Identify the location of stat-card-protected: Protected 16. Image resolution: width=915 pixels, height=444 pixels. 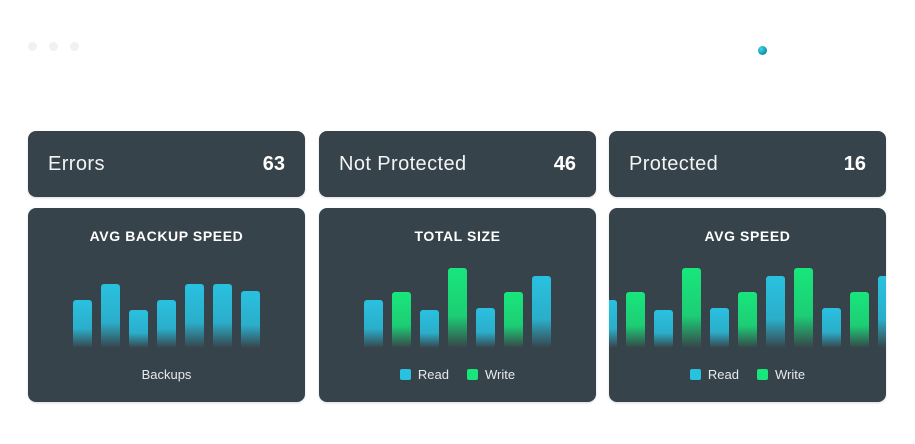
(747, 164).